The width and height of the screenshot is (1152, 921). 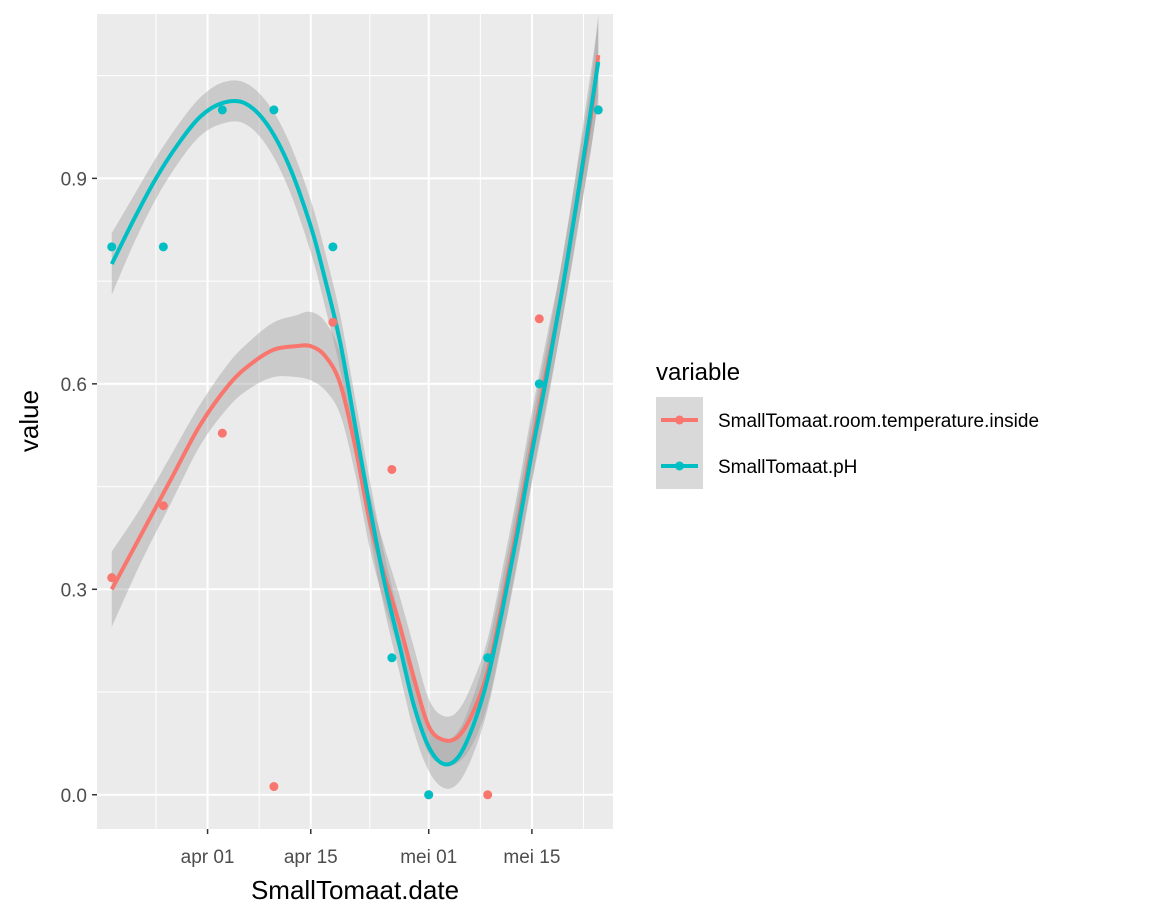 What do you see at coordinates (74, 385) in the screenshot?
I see `y-tick-label: 0.6` at bounding box center [74, 385].